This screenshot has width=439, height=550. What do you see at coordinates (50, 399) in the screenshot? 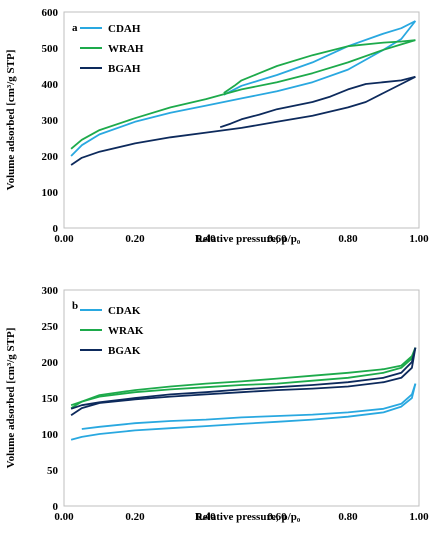
I see `y-tick-label: 150` at bounding box center [50, 399].